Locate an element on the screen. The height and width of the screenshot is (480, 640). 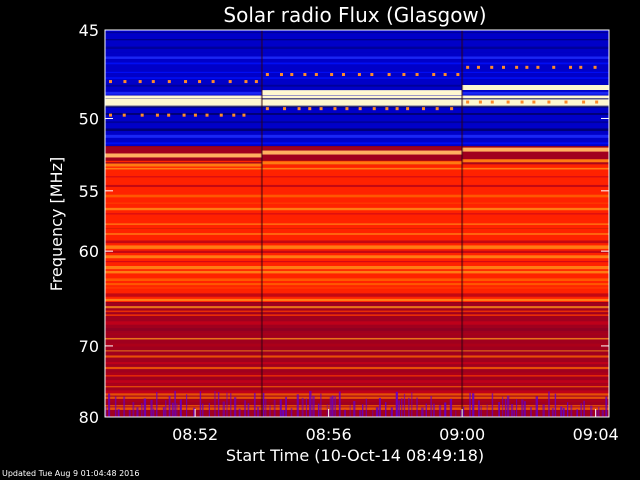
x-tick-label: 08:52 is located at coordinates (195, 434).